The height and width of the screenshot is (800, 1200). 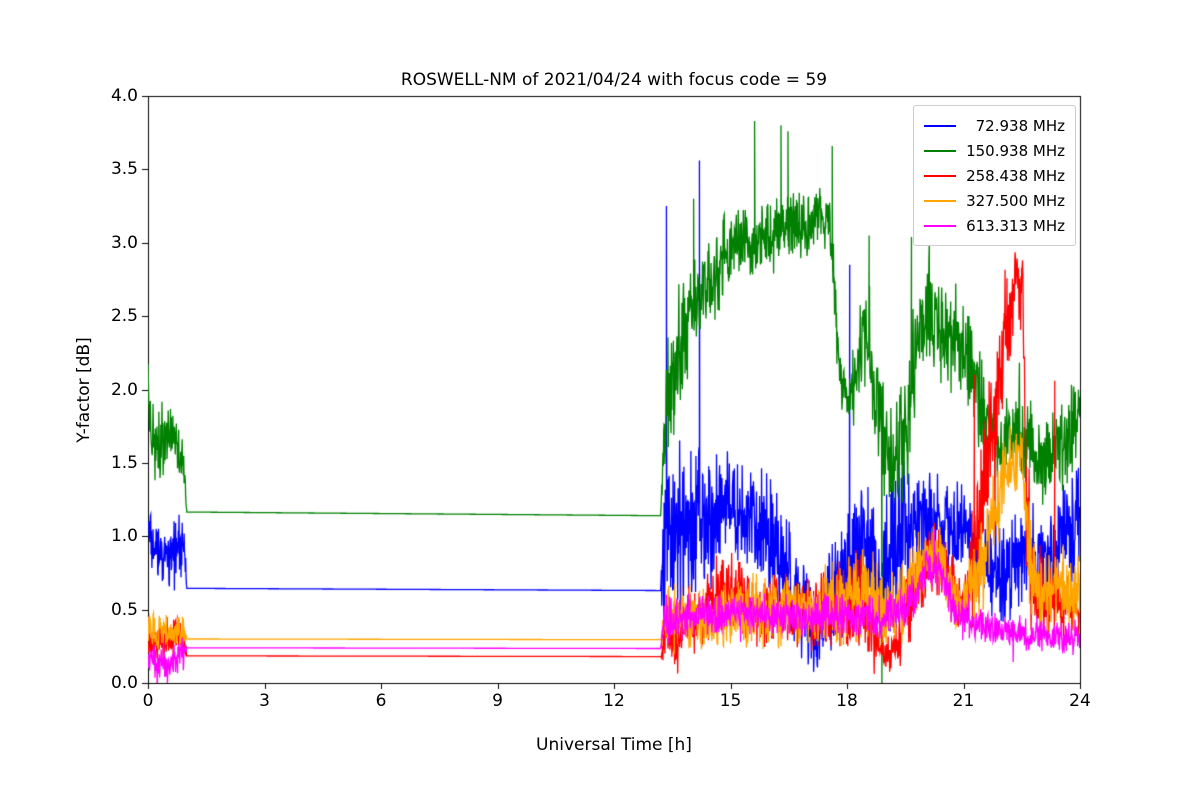 I want to click on legend-item: 613.313 MHz, so click(x=994, y=225).